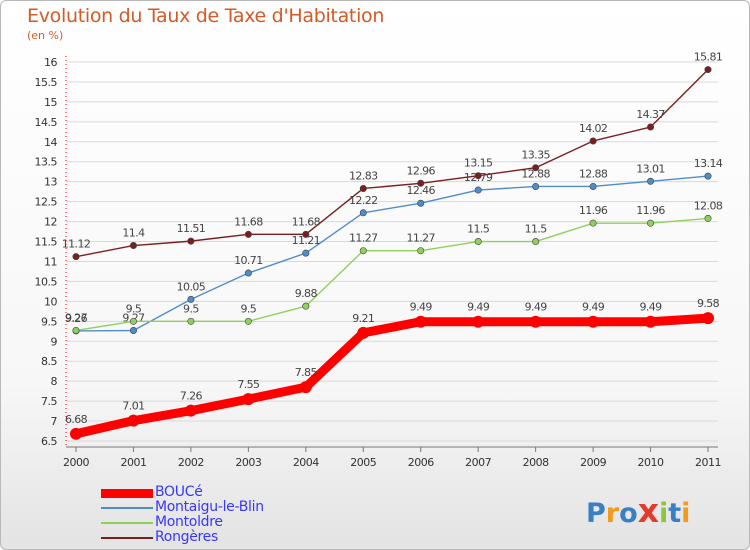 This screenshot has width=750, height=550. What do you see at coordinates (46, 202) in the screenshot?
I see `y-tick-label: 12.5` at bounding box center [46, 202].